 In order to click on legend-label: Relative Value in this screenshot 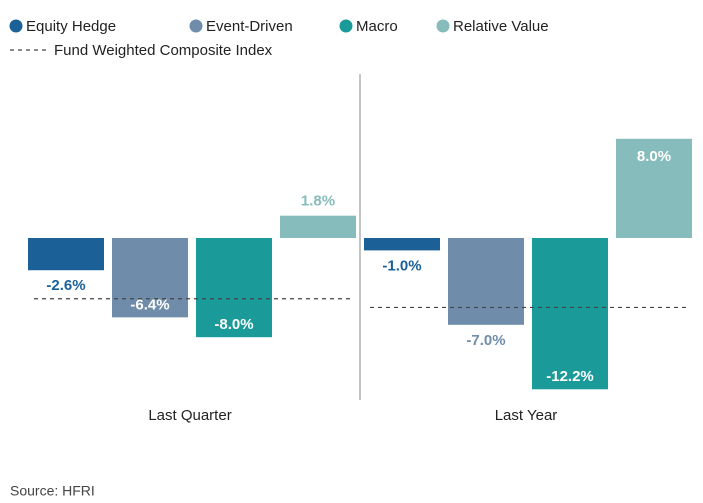, I will do `click(501, 26)`.